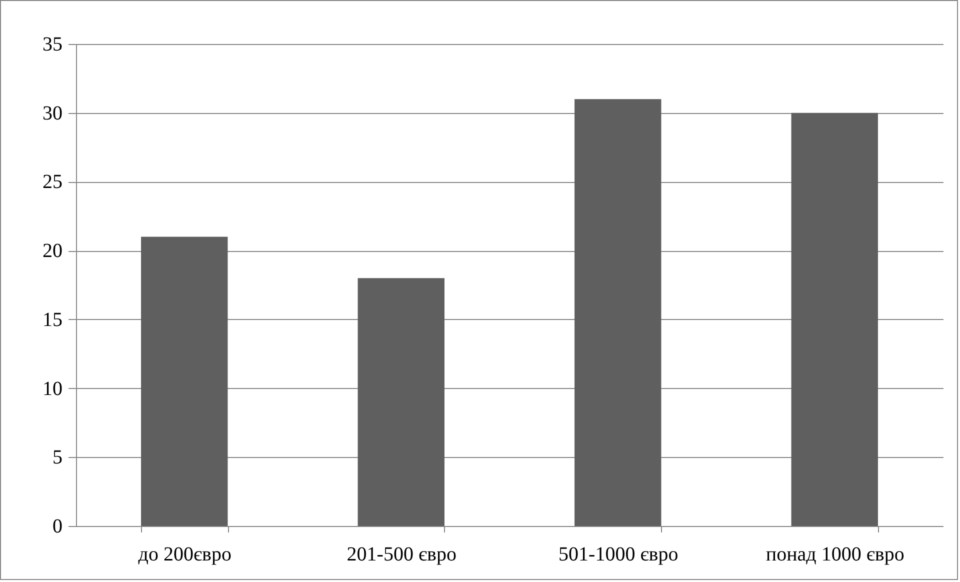 This screenshot has width=960, height=582. What do you see at coordinates (401, 555) in the screenshot?
I see `x-tick-label: 201-500 євро` at bounding box center [401, 555].